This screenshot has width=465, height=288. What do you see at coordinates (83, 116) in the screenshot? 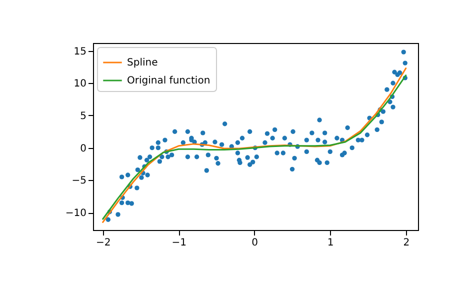
I see `y-tick-label: 5` at bounding box center [83, 116].